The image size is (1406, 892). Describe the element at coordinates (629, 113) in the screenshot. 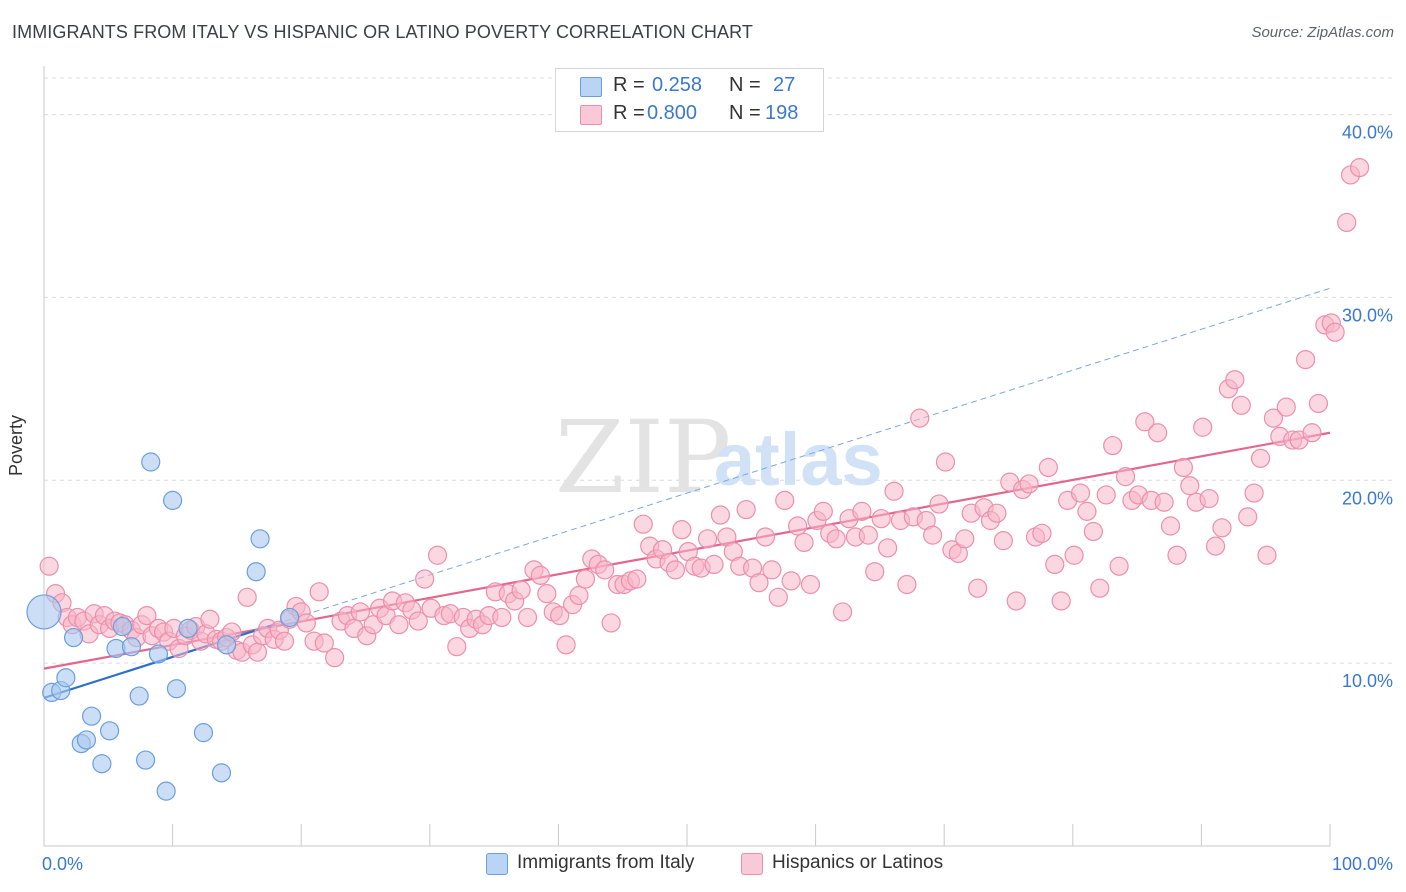

I see `hispanic-r-label: R =` at that location.